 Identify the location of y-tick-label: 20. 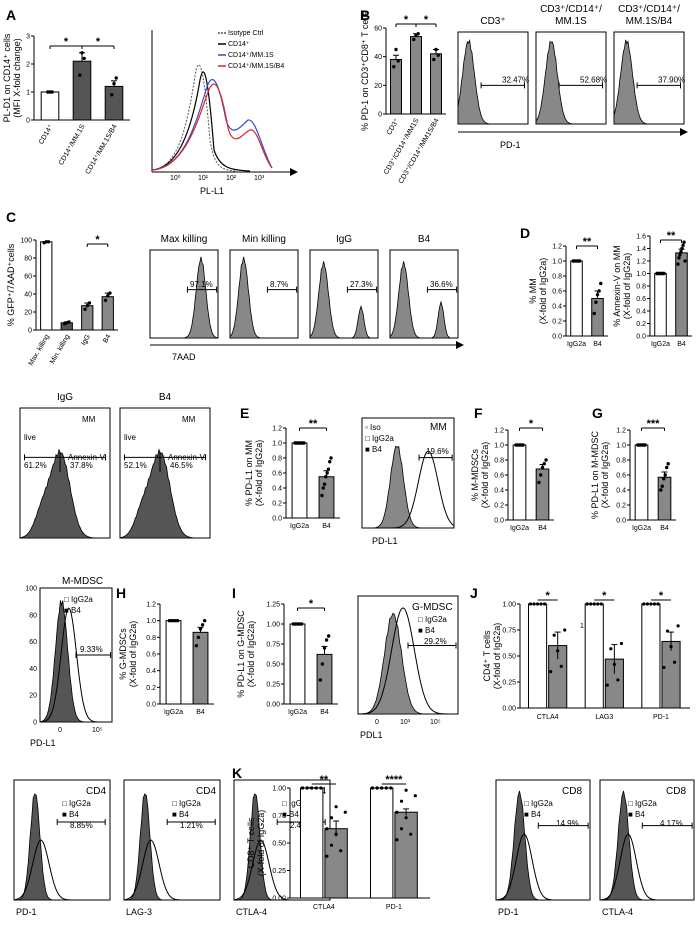
(28, 313).